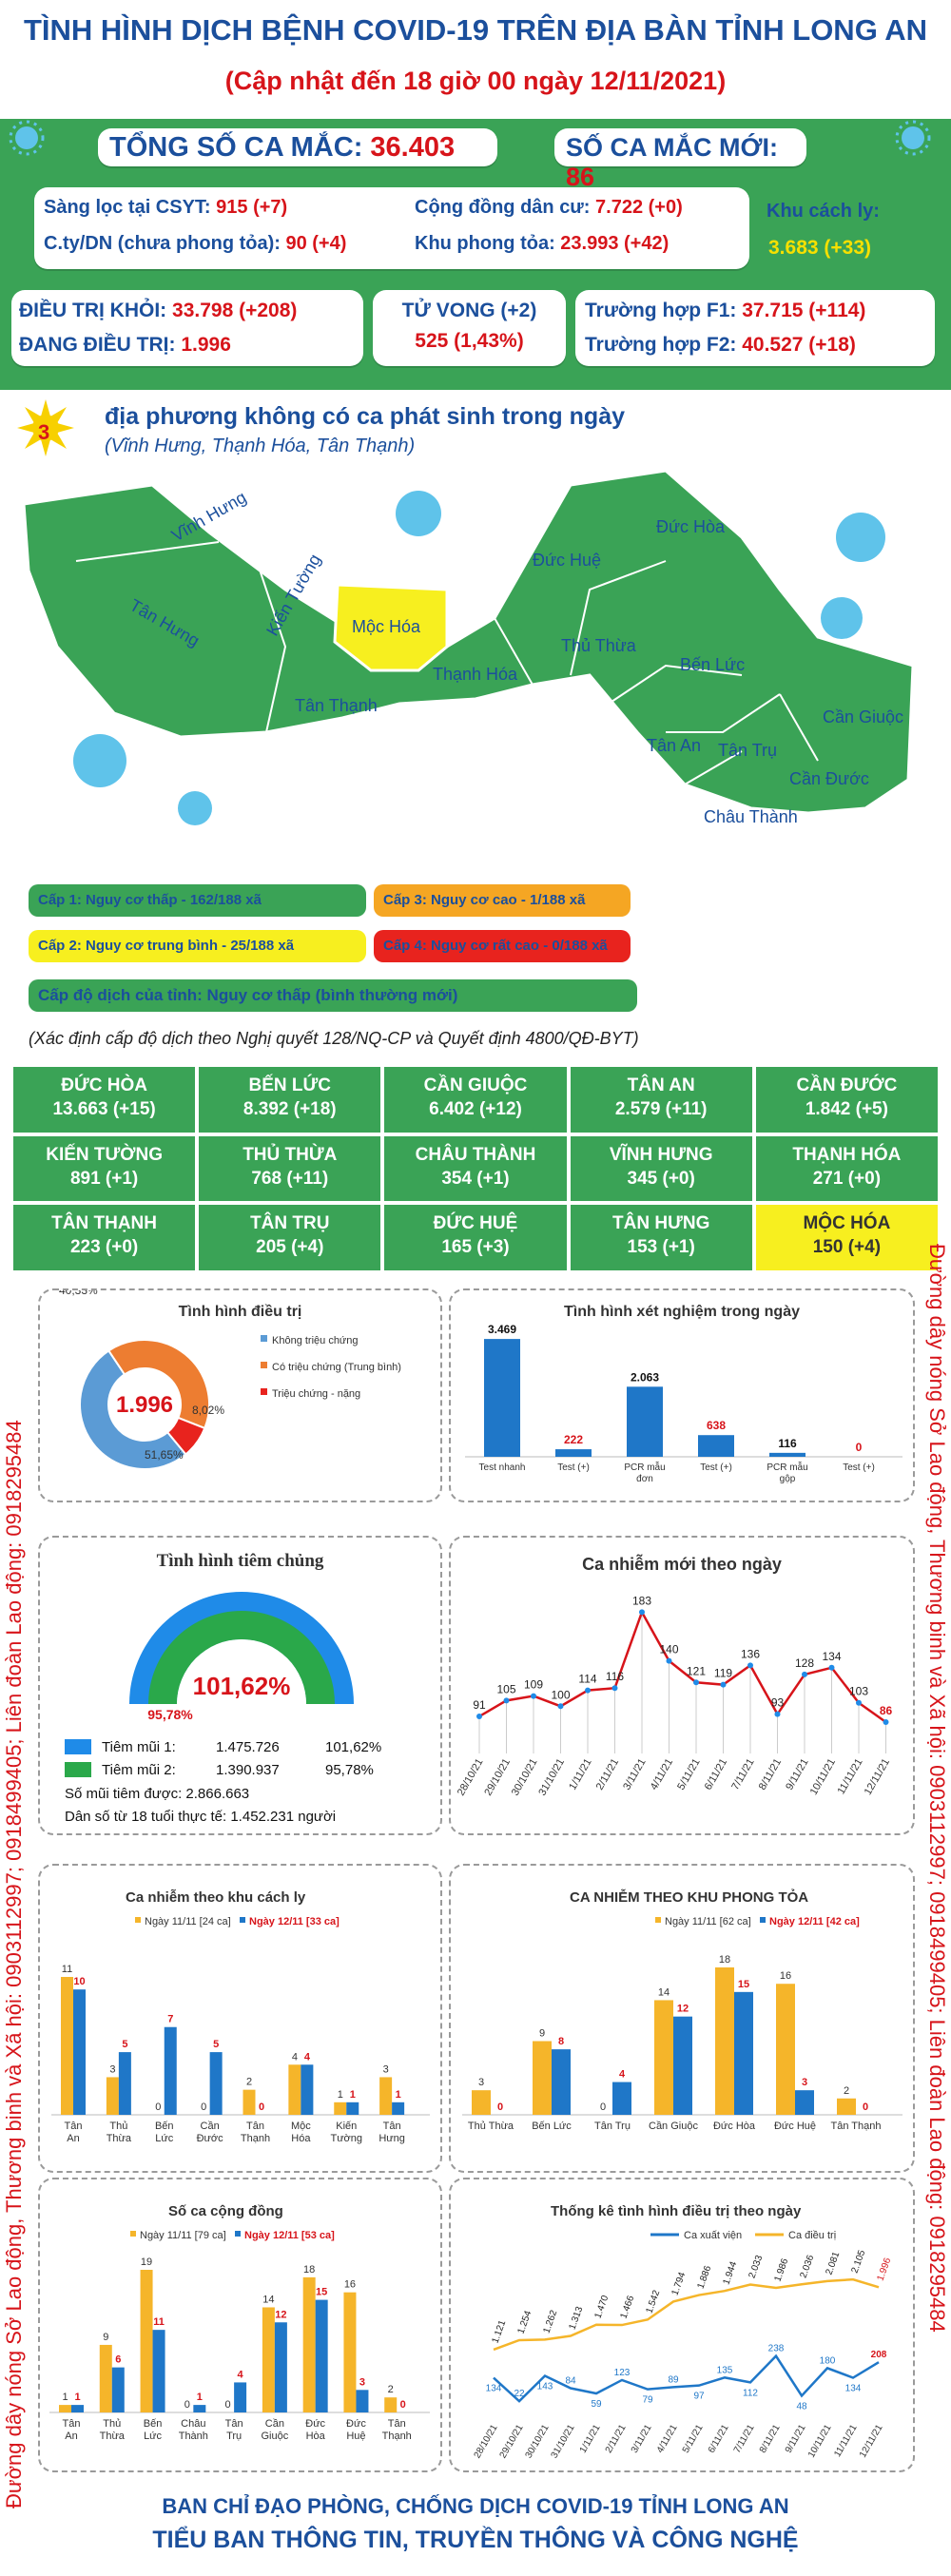 This screenshot has height=2576, width=951. I want to click on data-label: 208, so click(879, 2355).